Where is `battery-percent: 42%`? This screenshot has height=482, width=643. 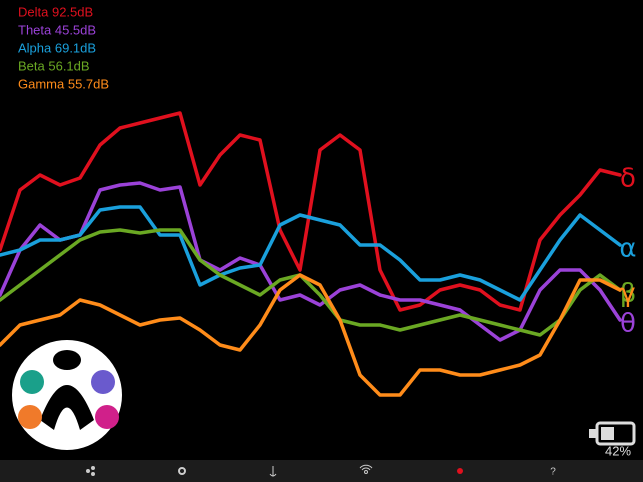 battery-percent: 42% is located at coordinates (618, 450).